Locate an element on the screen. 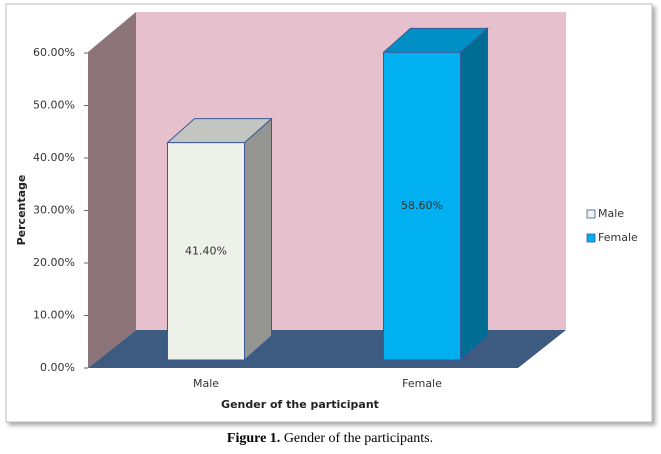 The image size is (661, 454). bar-value-label: 41.40% is located at coordinates (206, 250).